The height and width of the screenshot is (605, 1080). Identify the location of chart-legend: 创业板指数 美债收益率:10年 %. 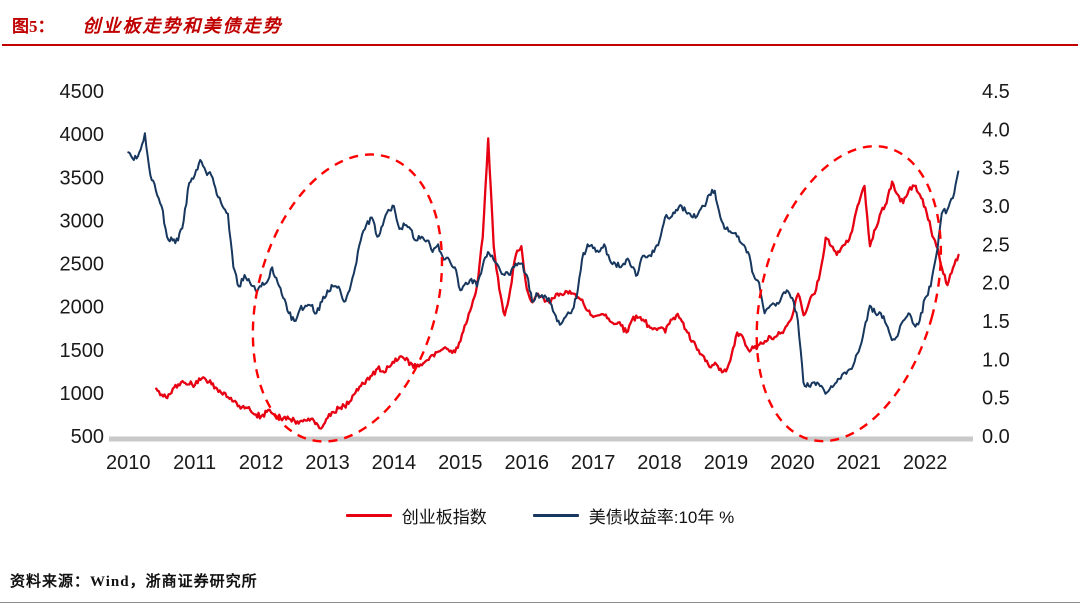
(540, 515).